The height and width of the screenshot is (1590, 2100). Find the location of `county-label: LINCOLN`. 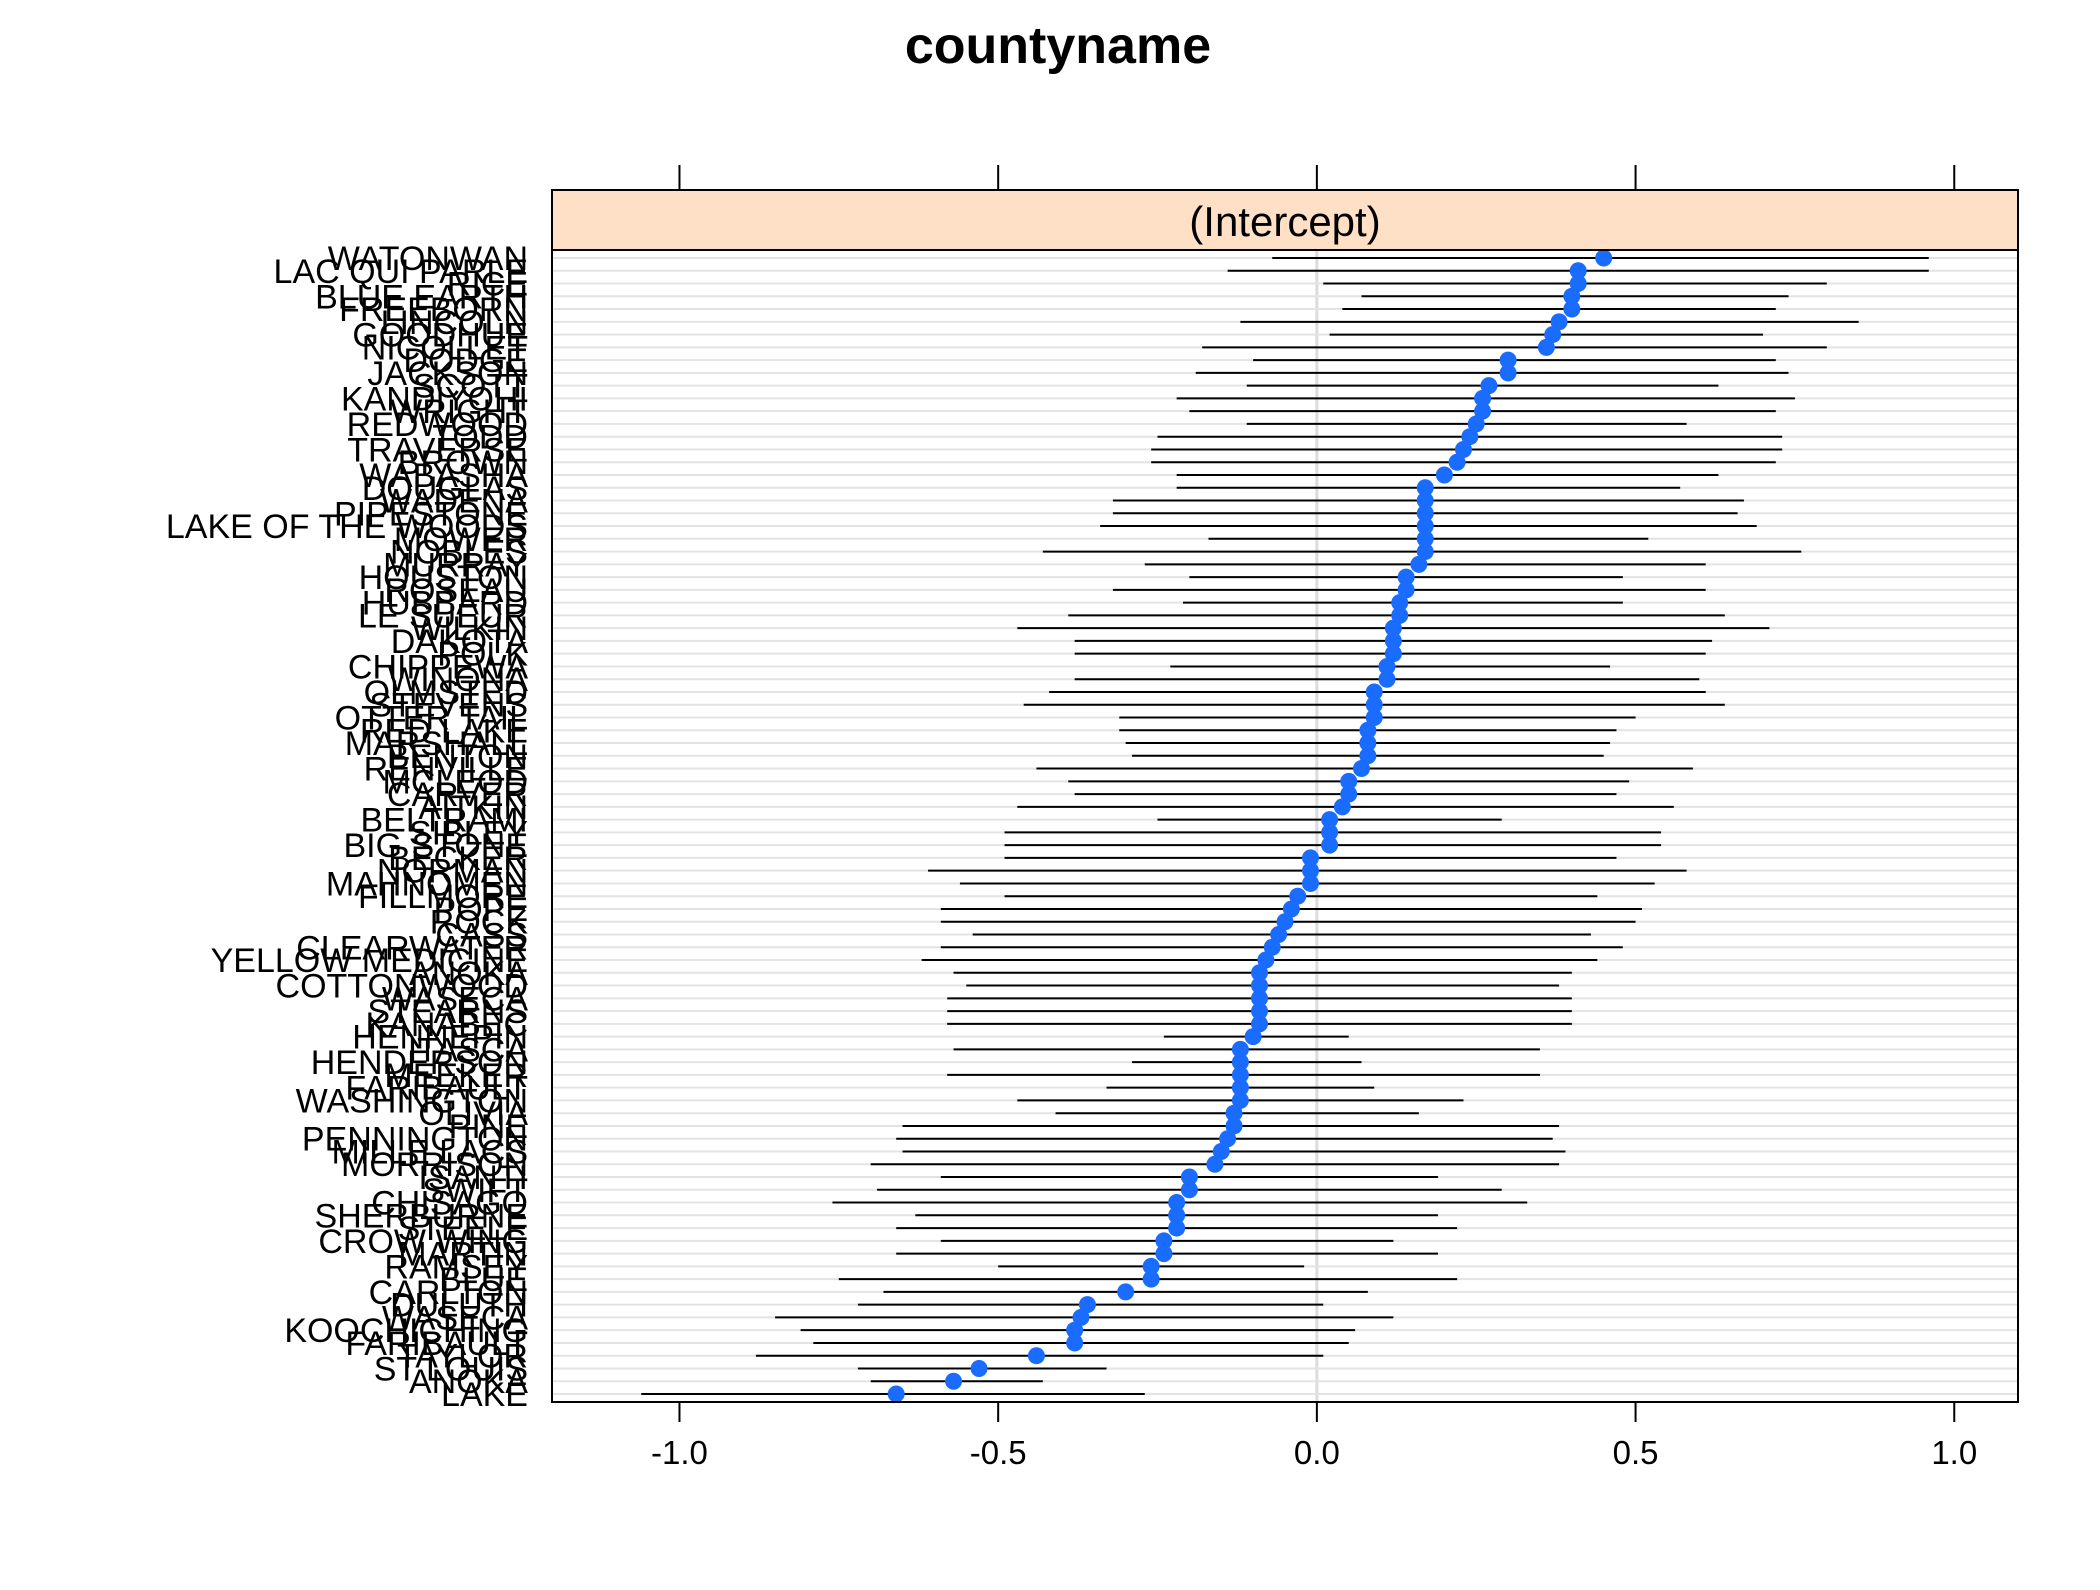

county-label: LINCOLN is located at coordinates (454, 323).